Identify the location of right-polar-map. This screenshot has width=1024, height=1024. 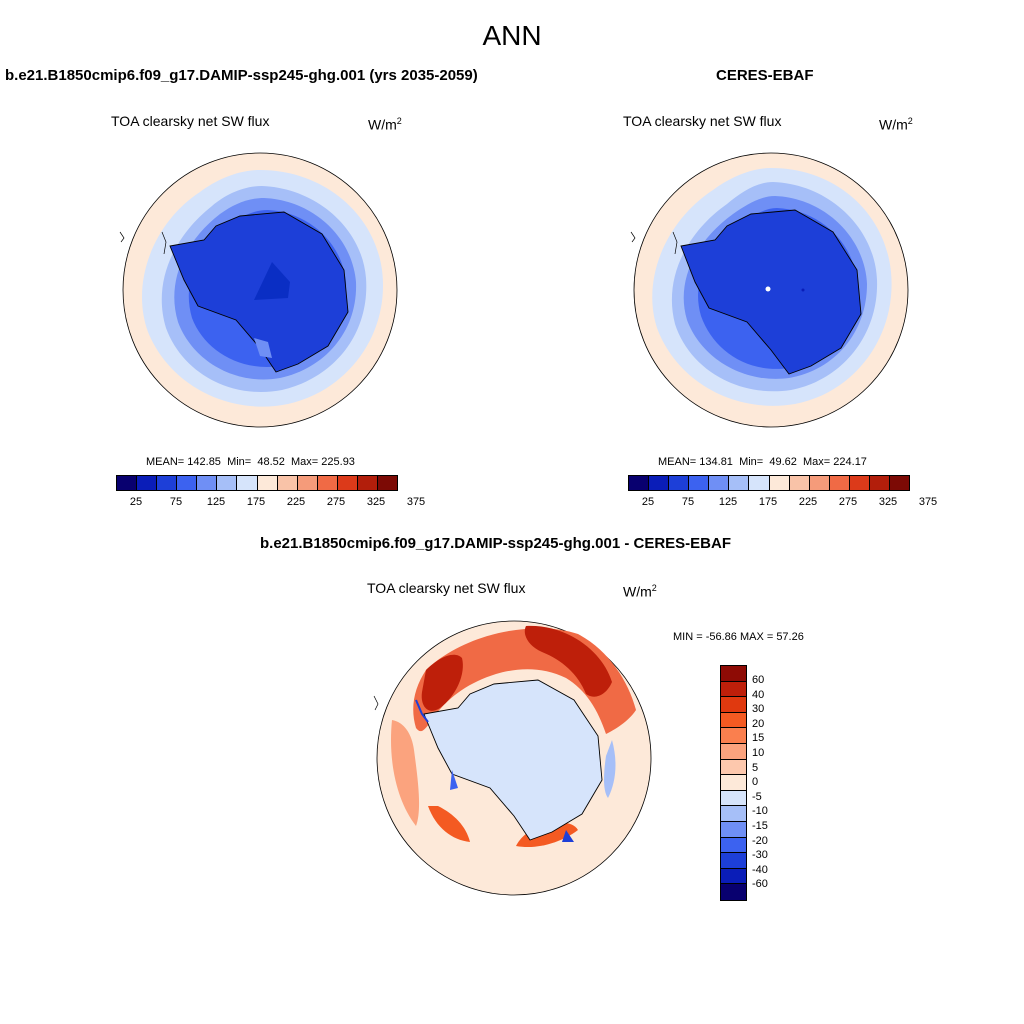
(769, 290).